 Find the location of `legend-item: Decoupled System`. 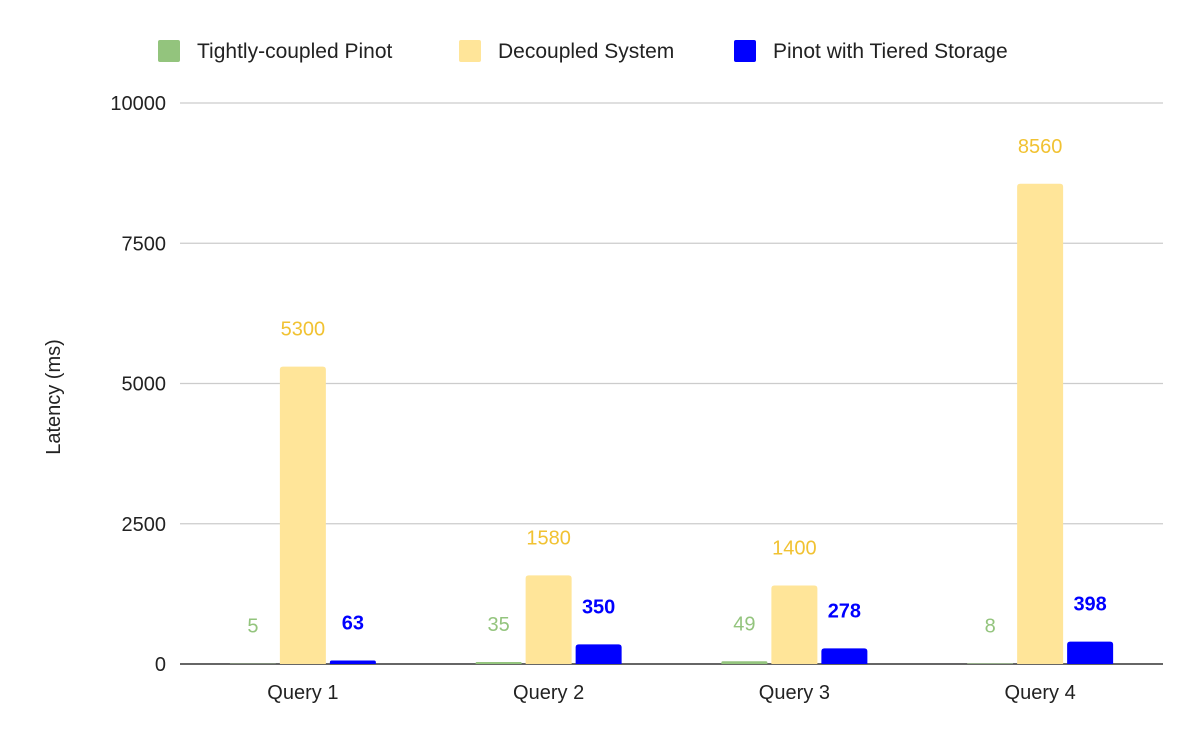

legend-item: Decoupled System is located at coordinates (566, 51).